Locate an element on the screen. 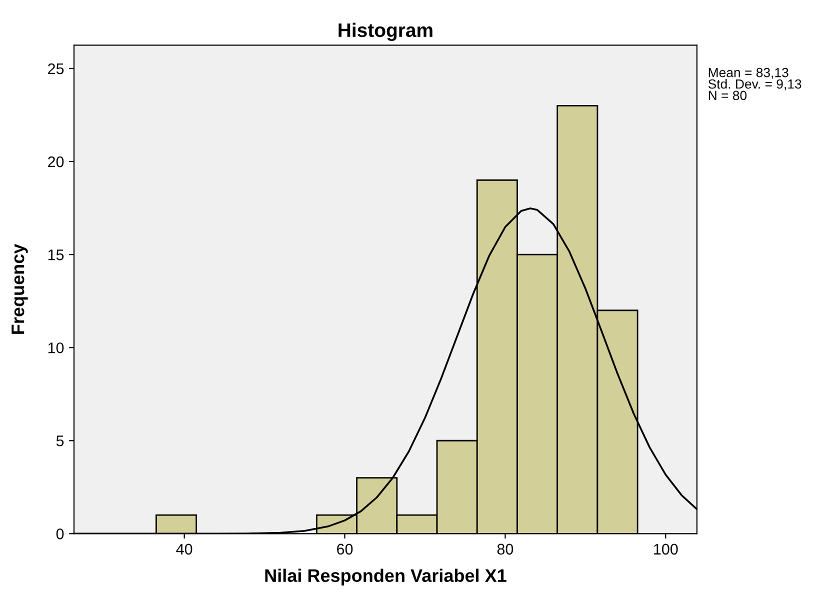 The height and width of the screenshot is (603, 824). y-tick-label: 20 is located at coordinates (56, 162).